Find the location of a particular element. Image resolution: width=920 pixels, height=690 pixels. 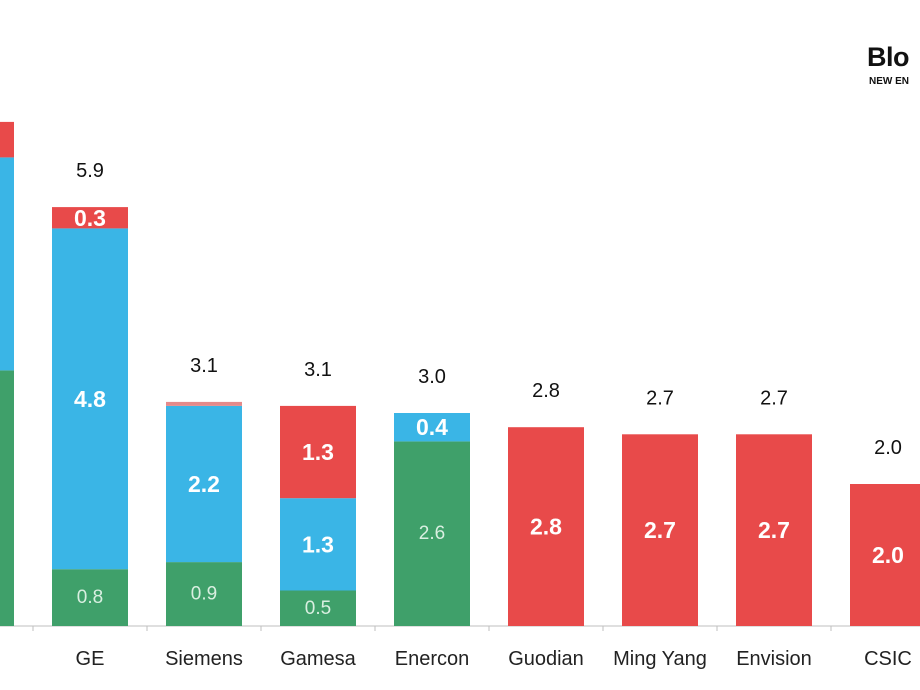

bar-gamesa-blue is located at coordinates (318, 544).